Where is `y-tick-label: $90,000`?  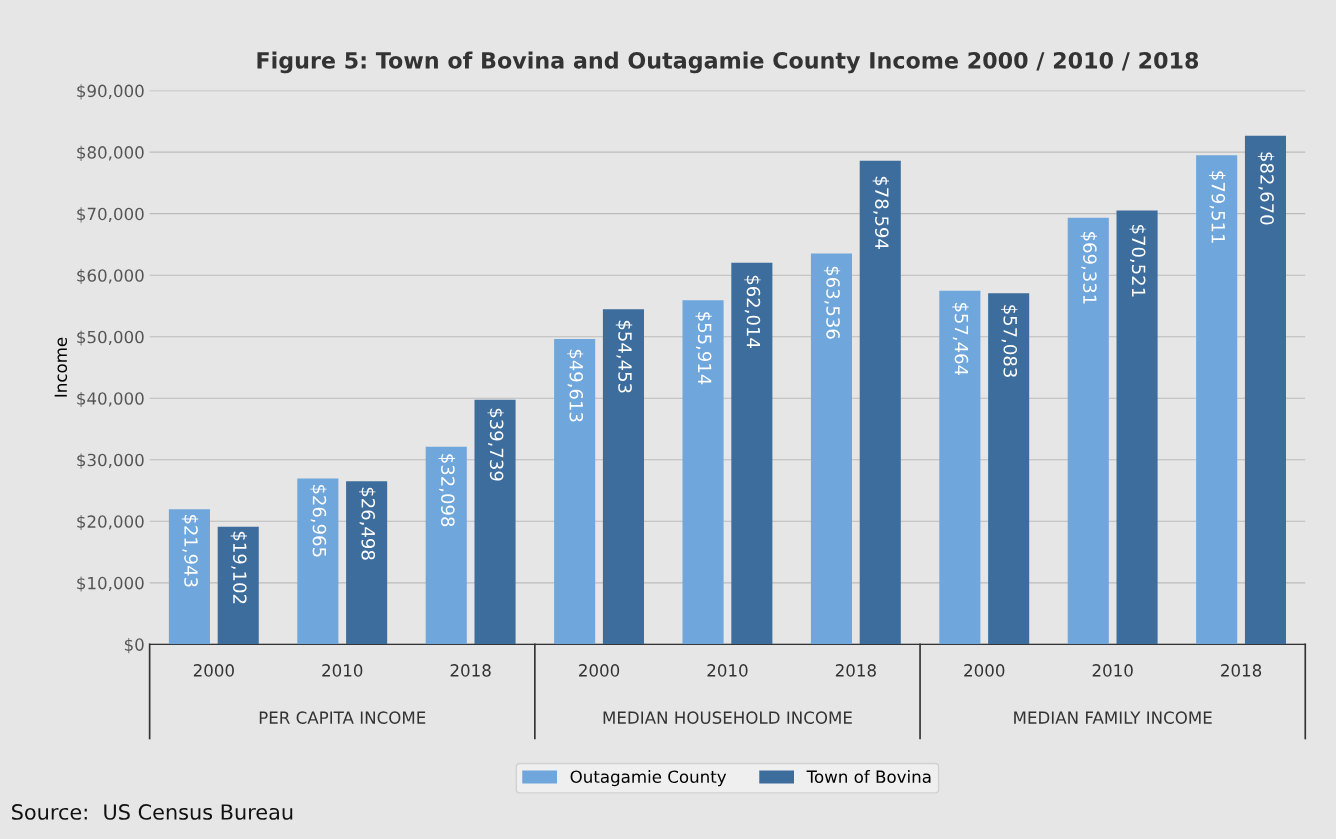 y-tick-label: $90,000 is located at coordinates (110, 92).